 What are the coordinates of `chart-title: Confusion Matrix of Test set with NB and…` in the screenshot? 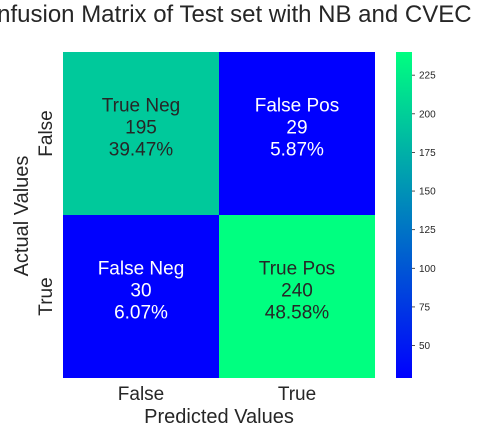 It's located at (236, 14).